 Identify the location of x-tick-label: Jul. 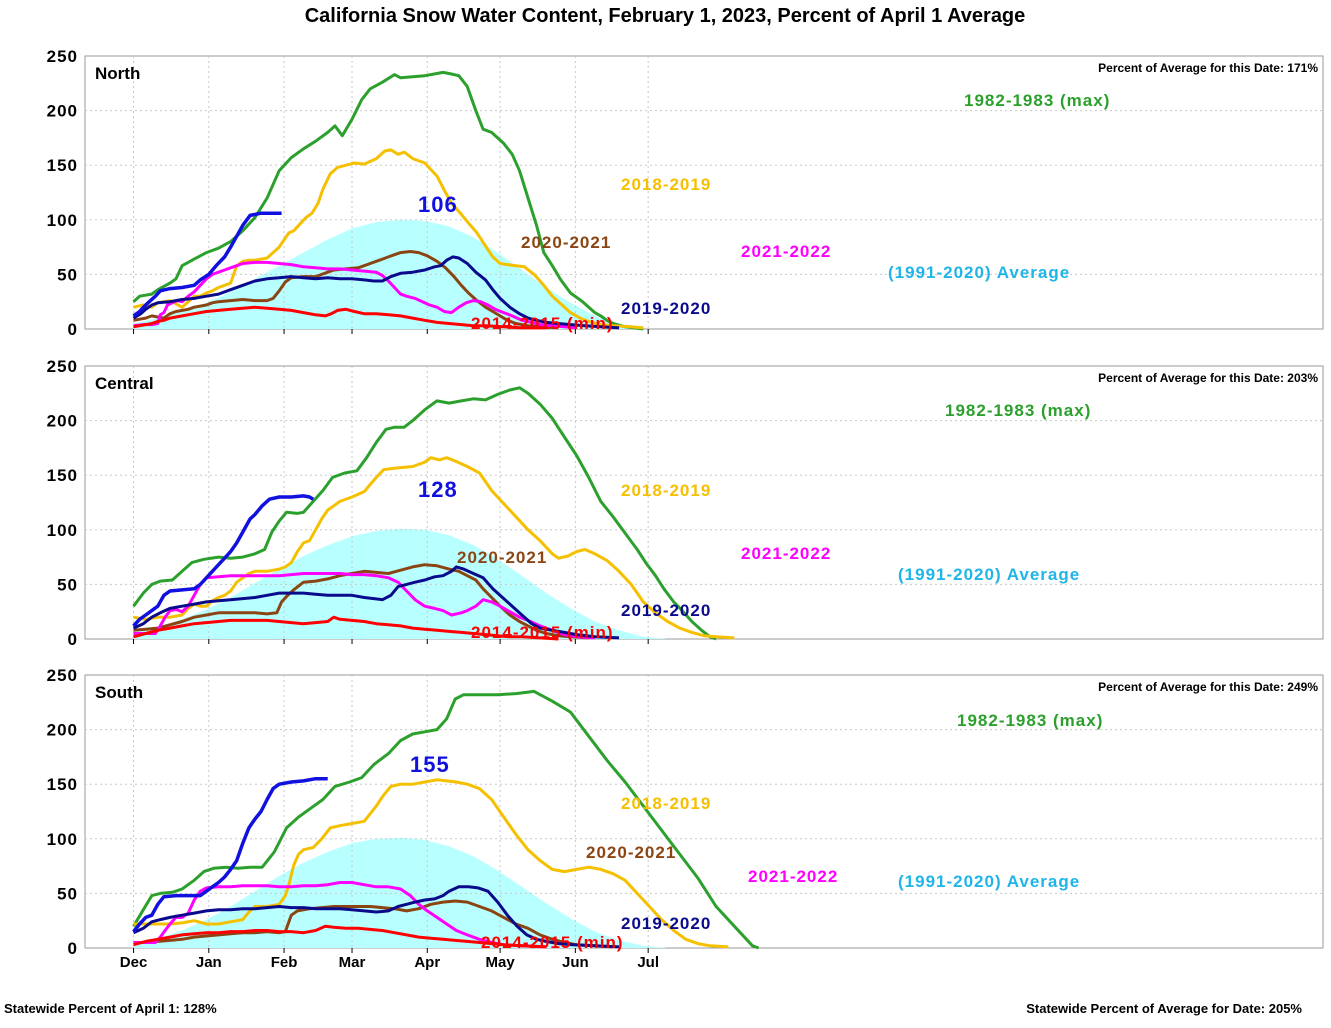
(648, 962).